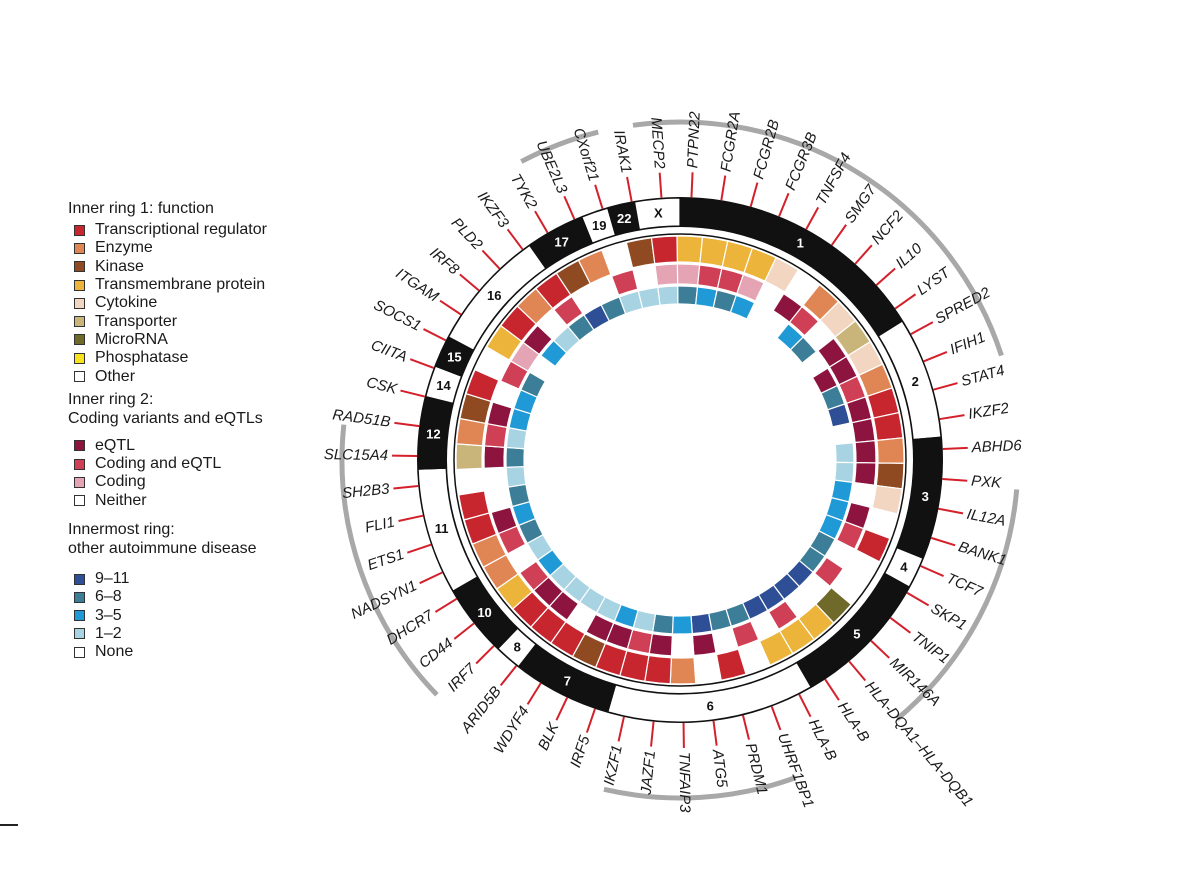 Image resolution: width=1183 pixels, height=872 pixels. Describe the element at coordinates (196, 634) in the screenshot. I see `legend-item: 1–2` at that location.